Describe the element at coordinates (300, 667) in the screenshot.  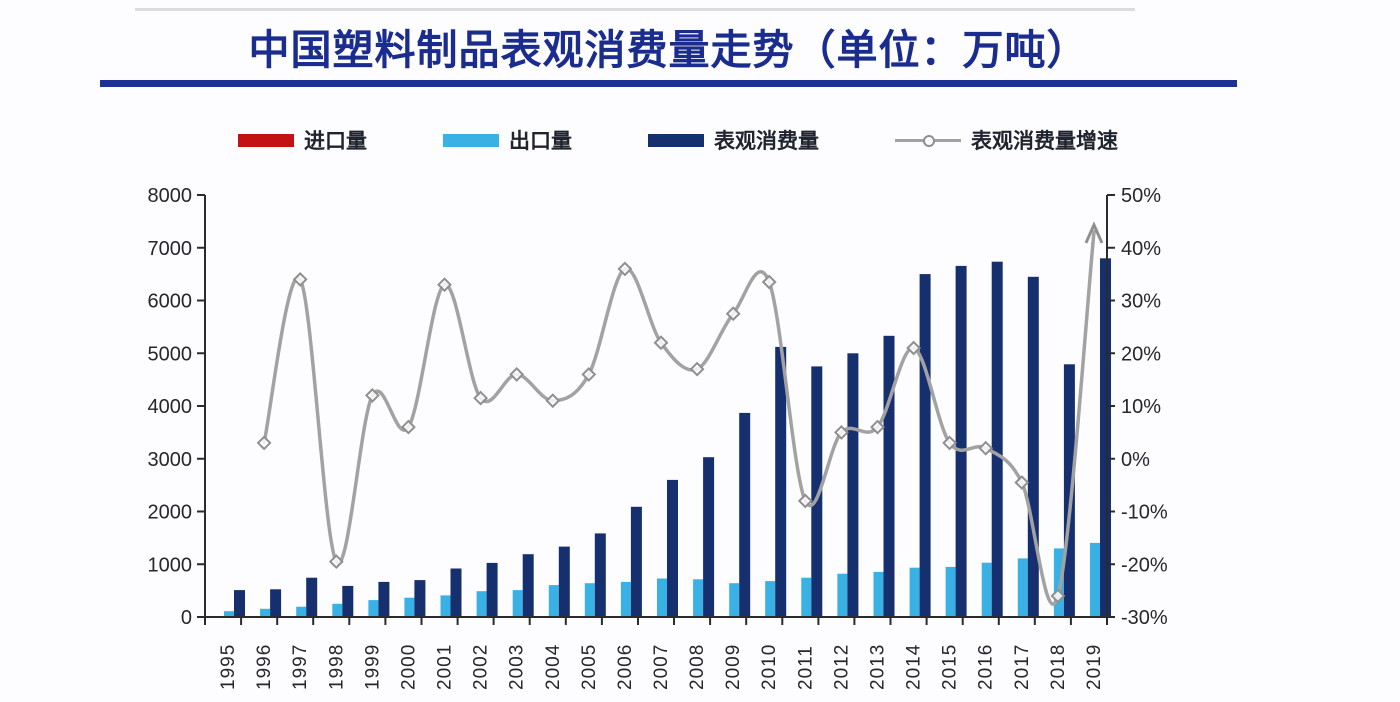
I see `svg-text: 1997` at that location.